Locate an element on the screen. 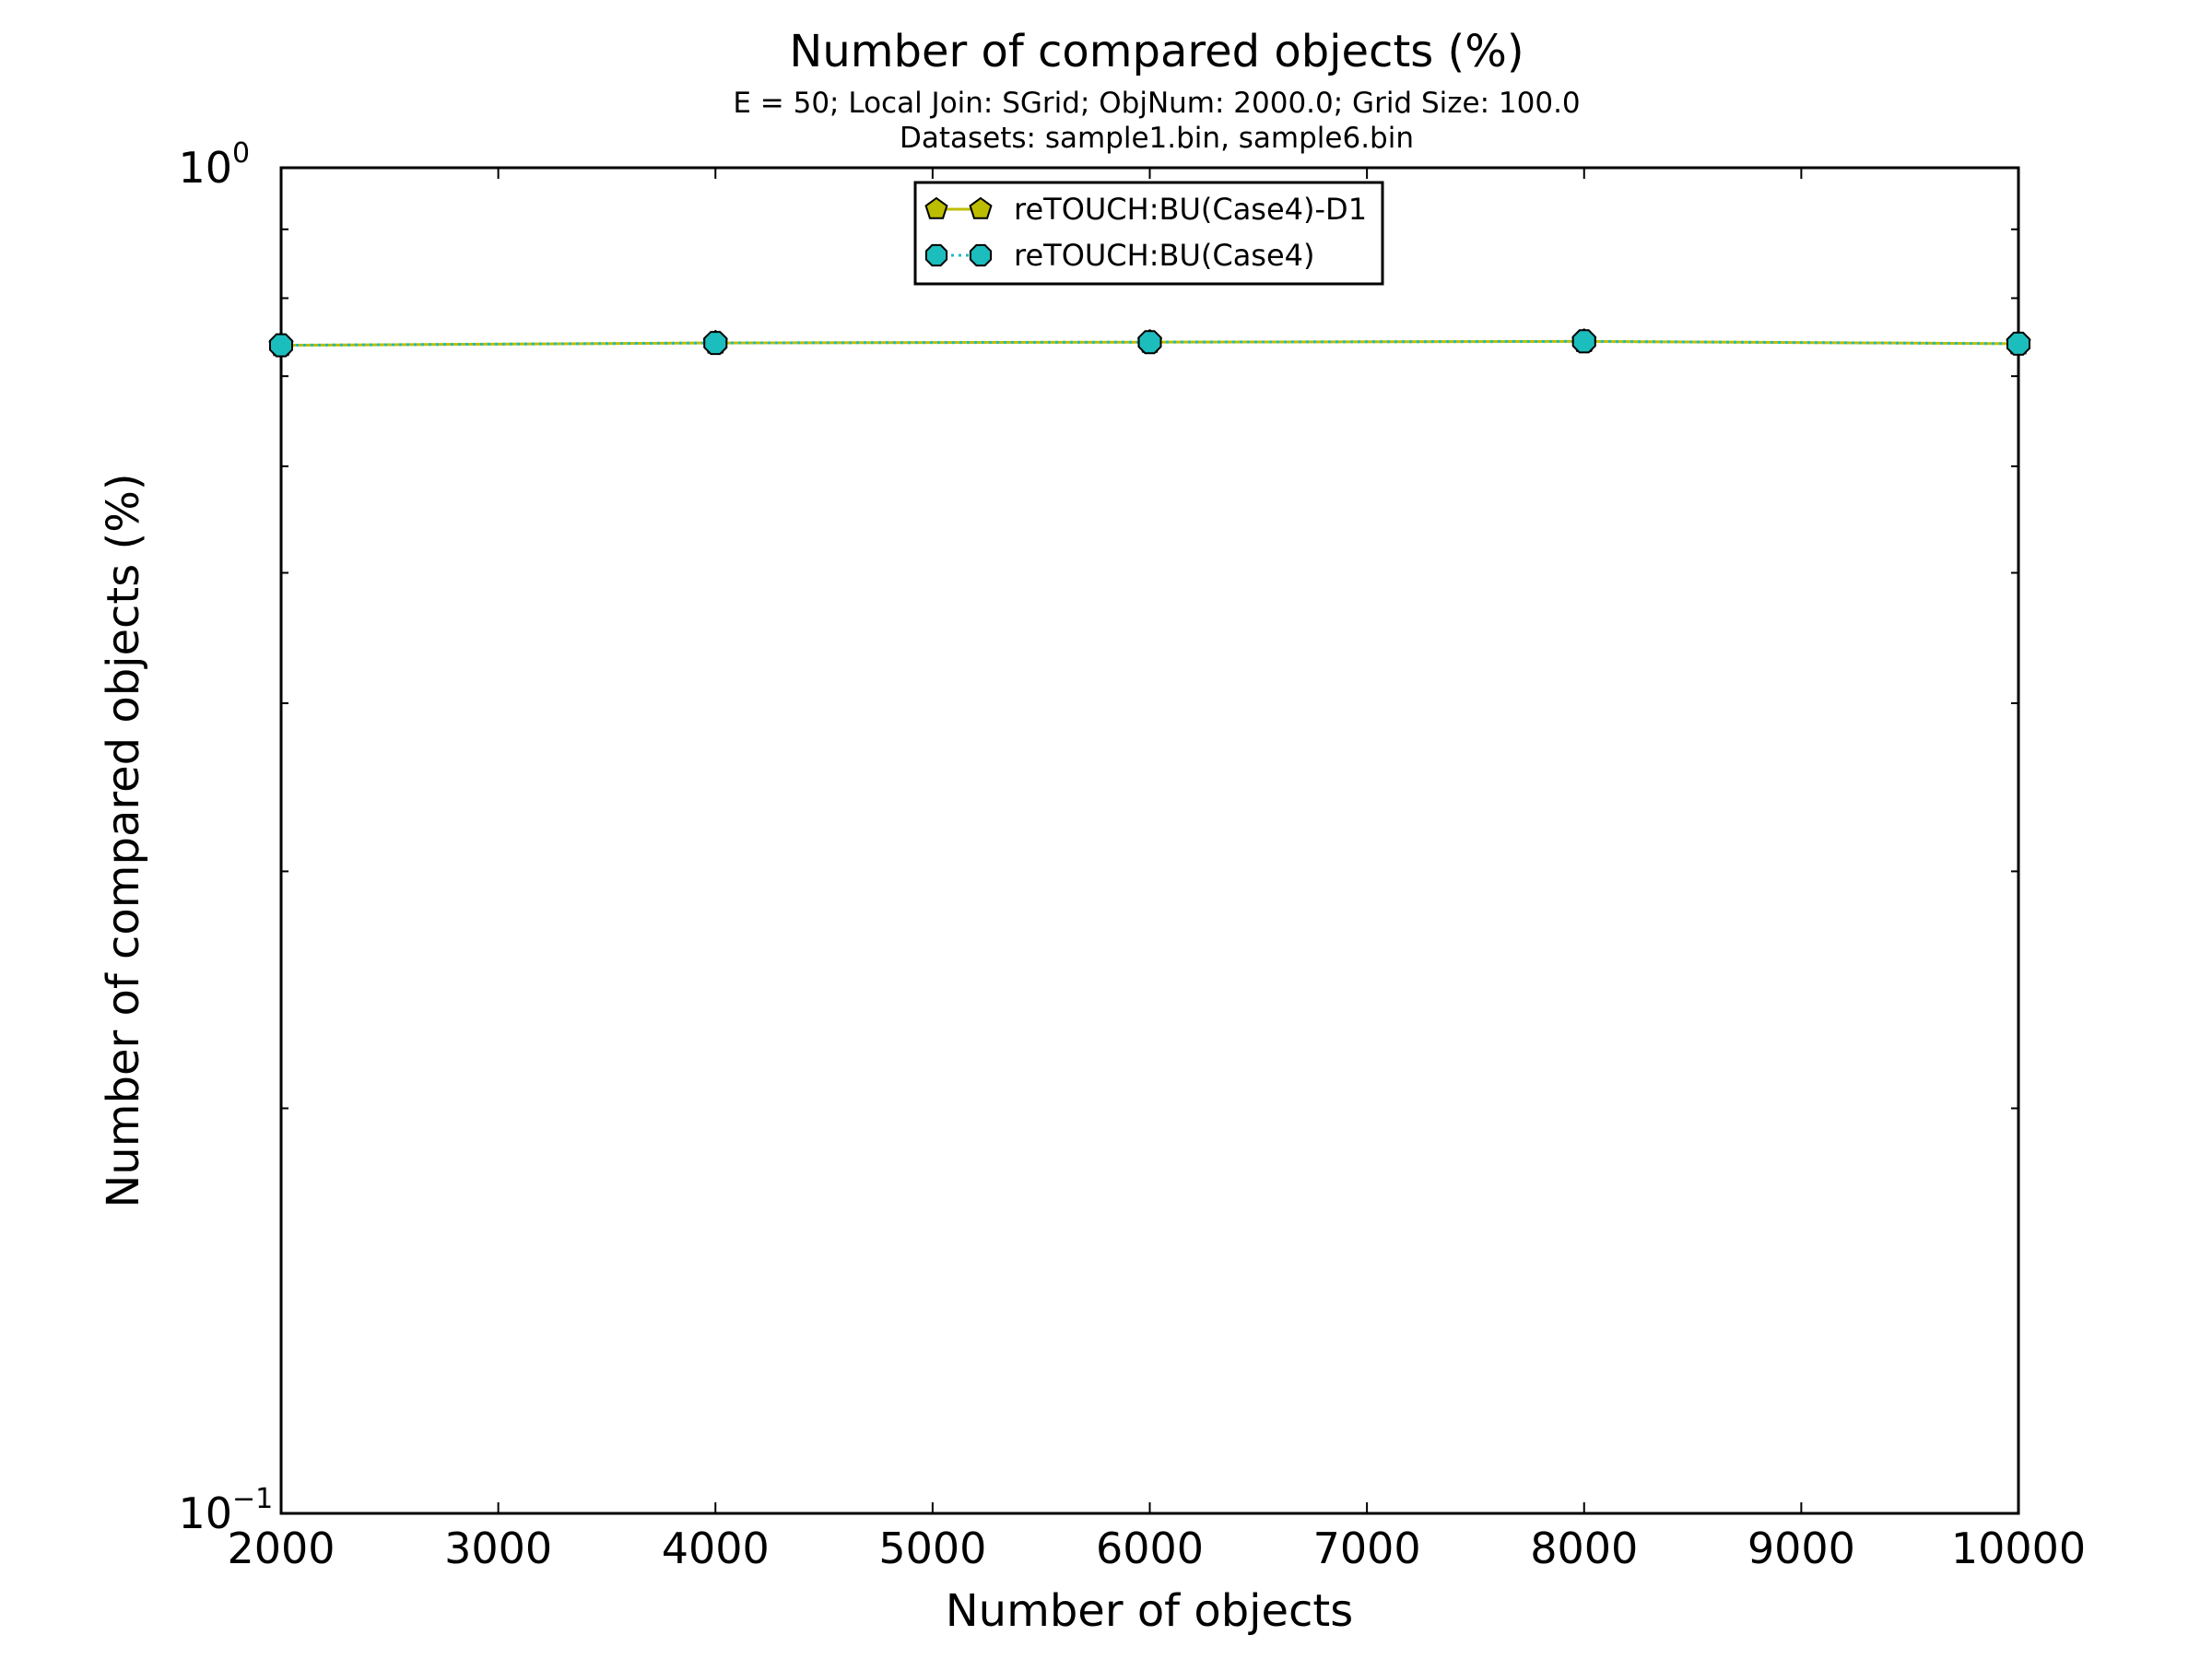  y-tick-label: 10 −1 is located at coordinates (225, 1510).